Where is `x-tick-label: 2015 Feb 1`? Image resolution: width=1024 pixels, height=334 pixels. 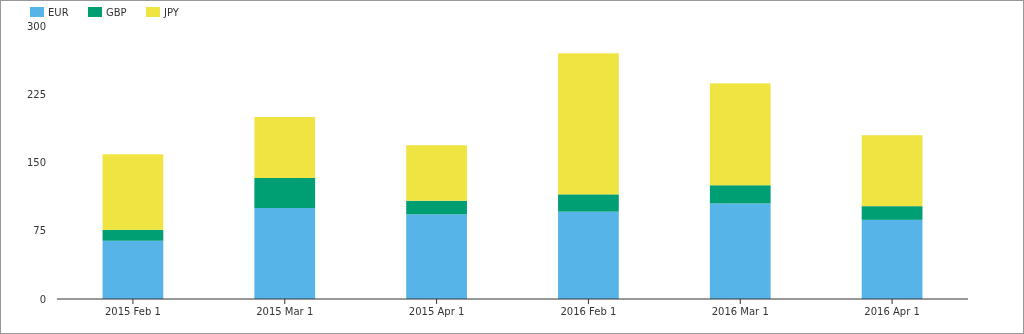
x-tick-label: 2015 Feb 1 is located at coordinates (132, 311).